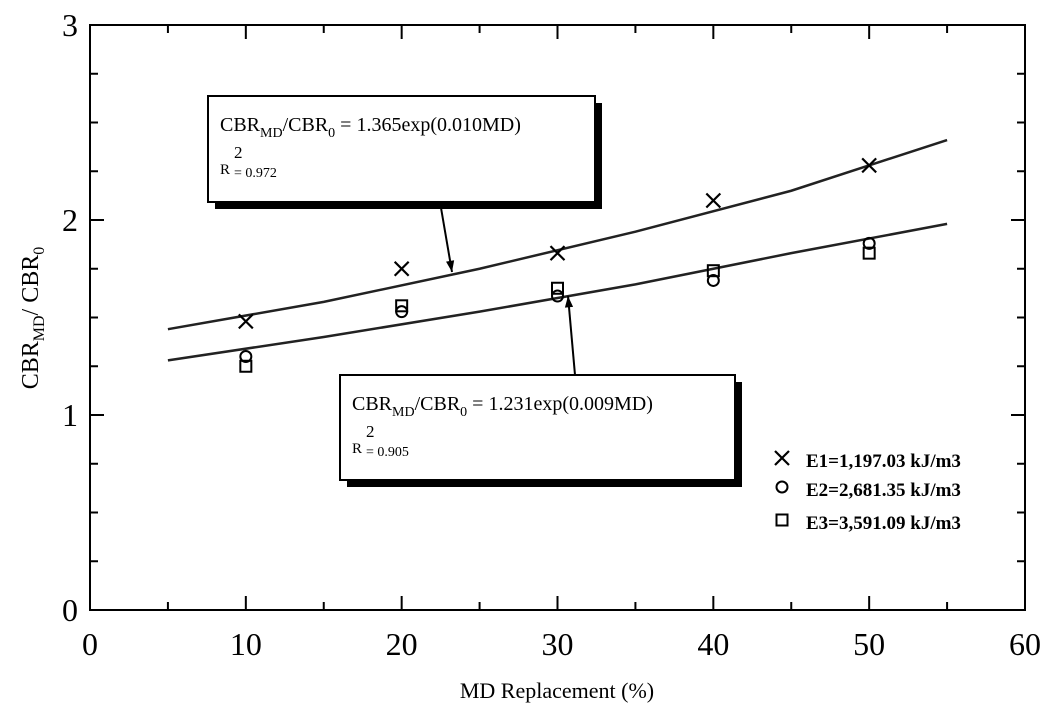  Describe the element at coordinates (70, 220) in the screenshot. I see `y-tick-label: 2` at that location.